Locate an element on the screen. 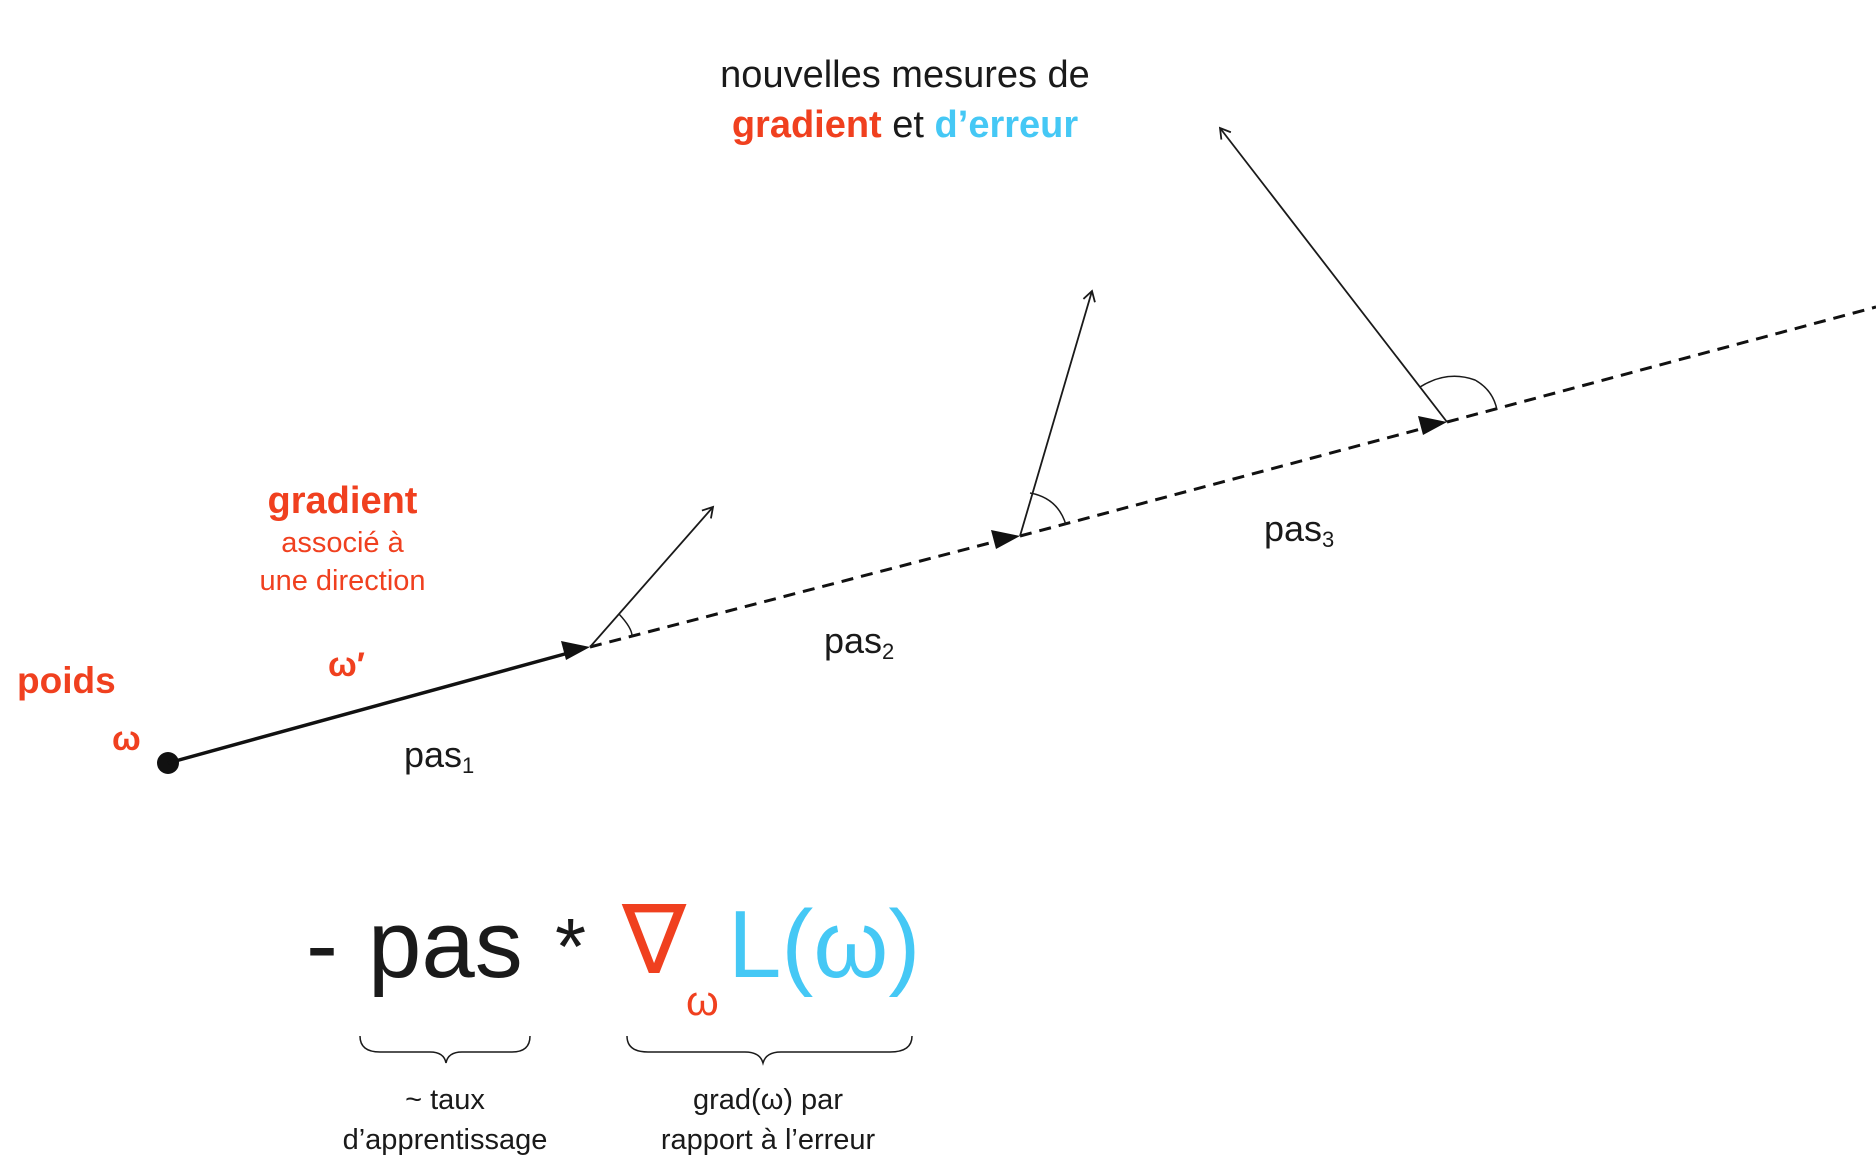  brace-left is located at coordinates (445, 1049).